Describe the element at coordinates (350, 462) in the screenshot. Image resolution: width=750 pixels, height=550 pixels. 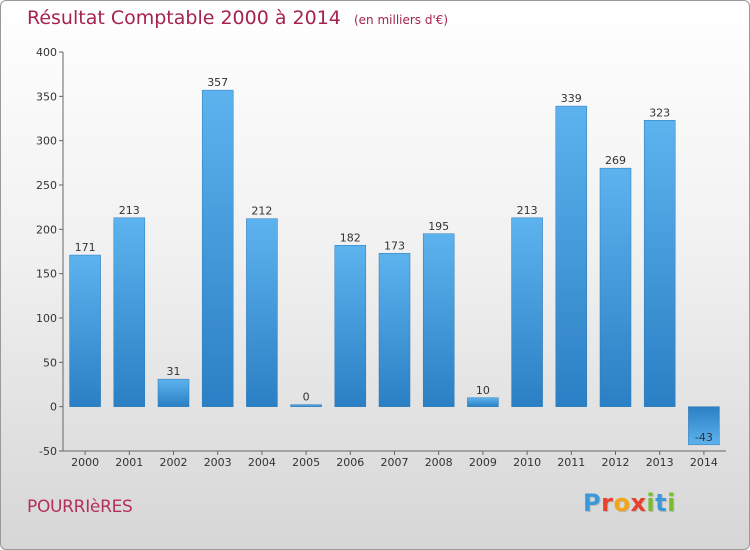
I see `x-tick-label: 2006` at that location.